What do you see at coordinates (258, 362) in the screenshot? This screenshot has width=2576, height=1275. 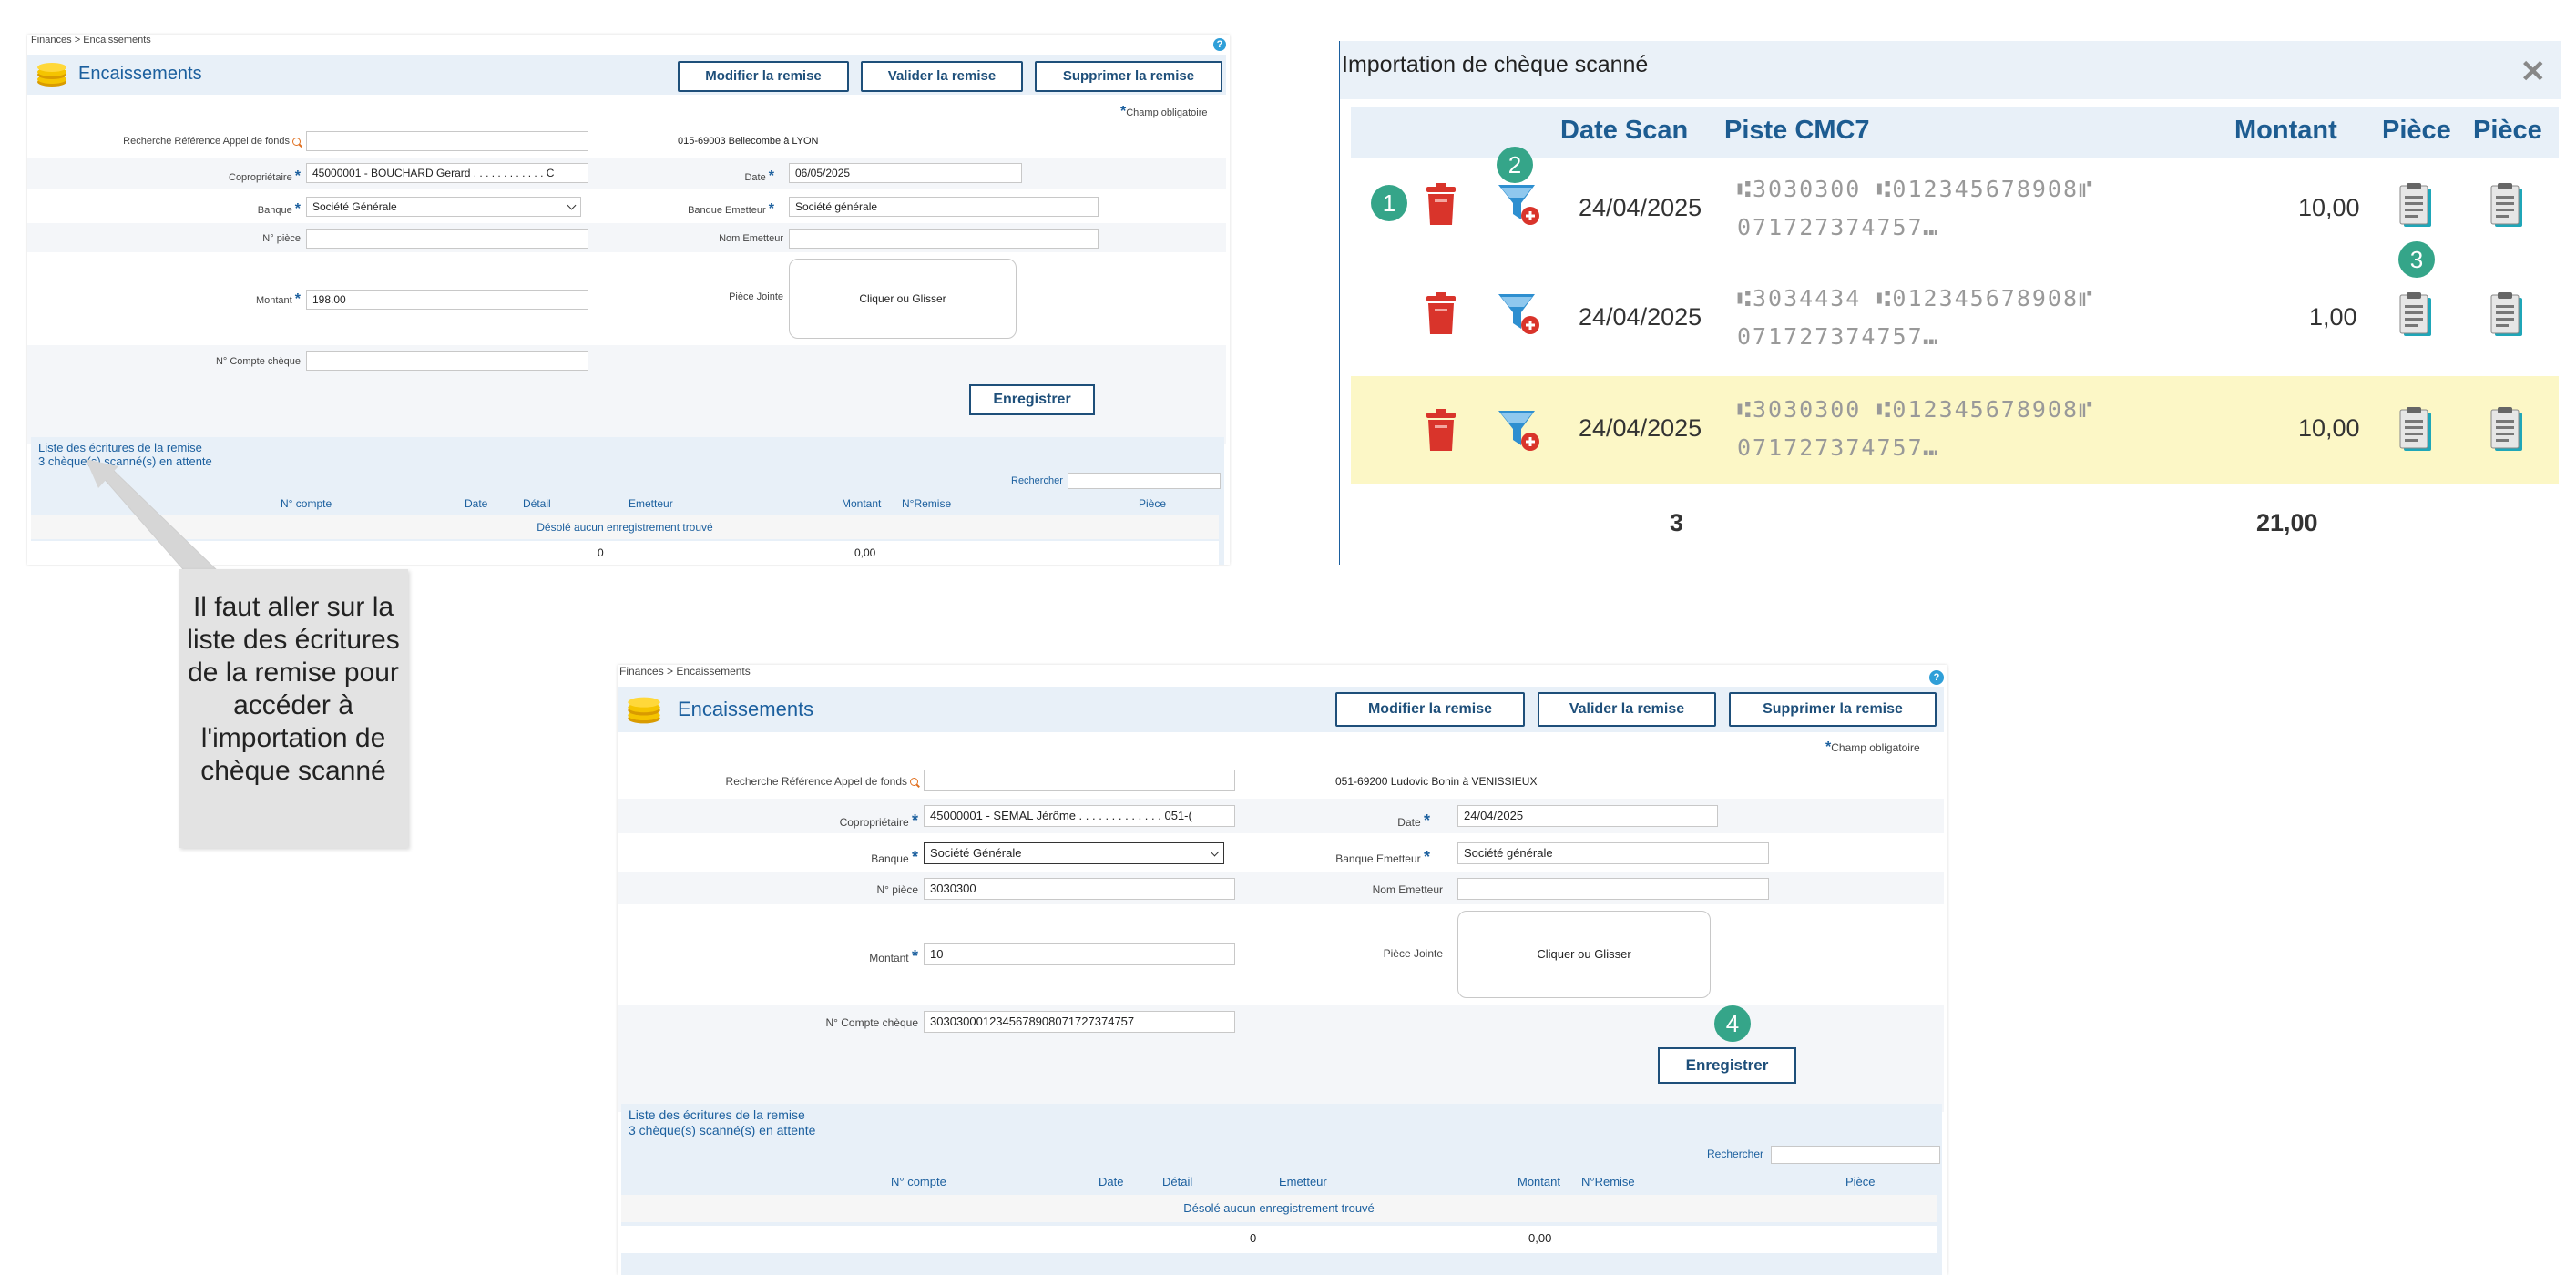 I see `compte-cheque-label: N° Compte chèque` at bounding box center [258, 362].